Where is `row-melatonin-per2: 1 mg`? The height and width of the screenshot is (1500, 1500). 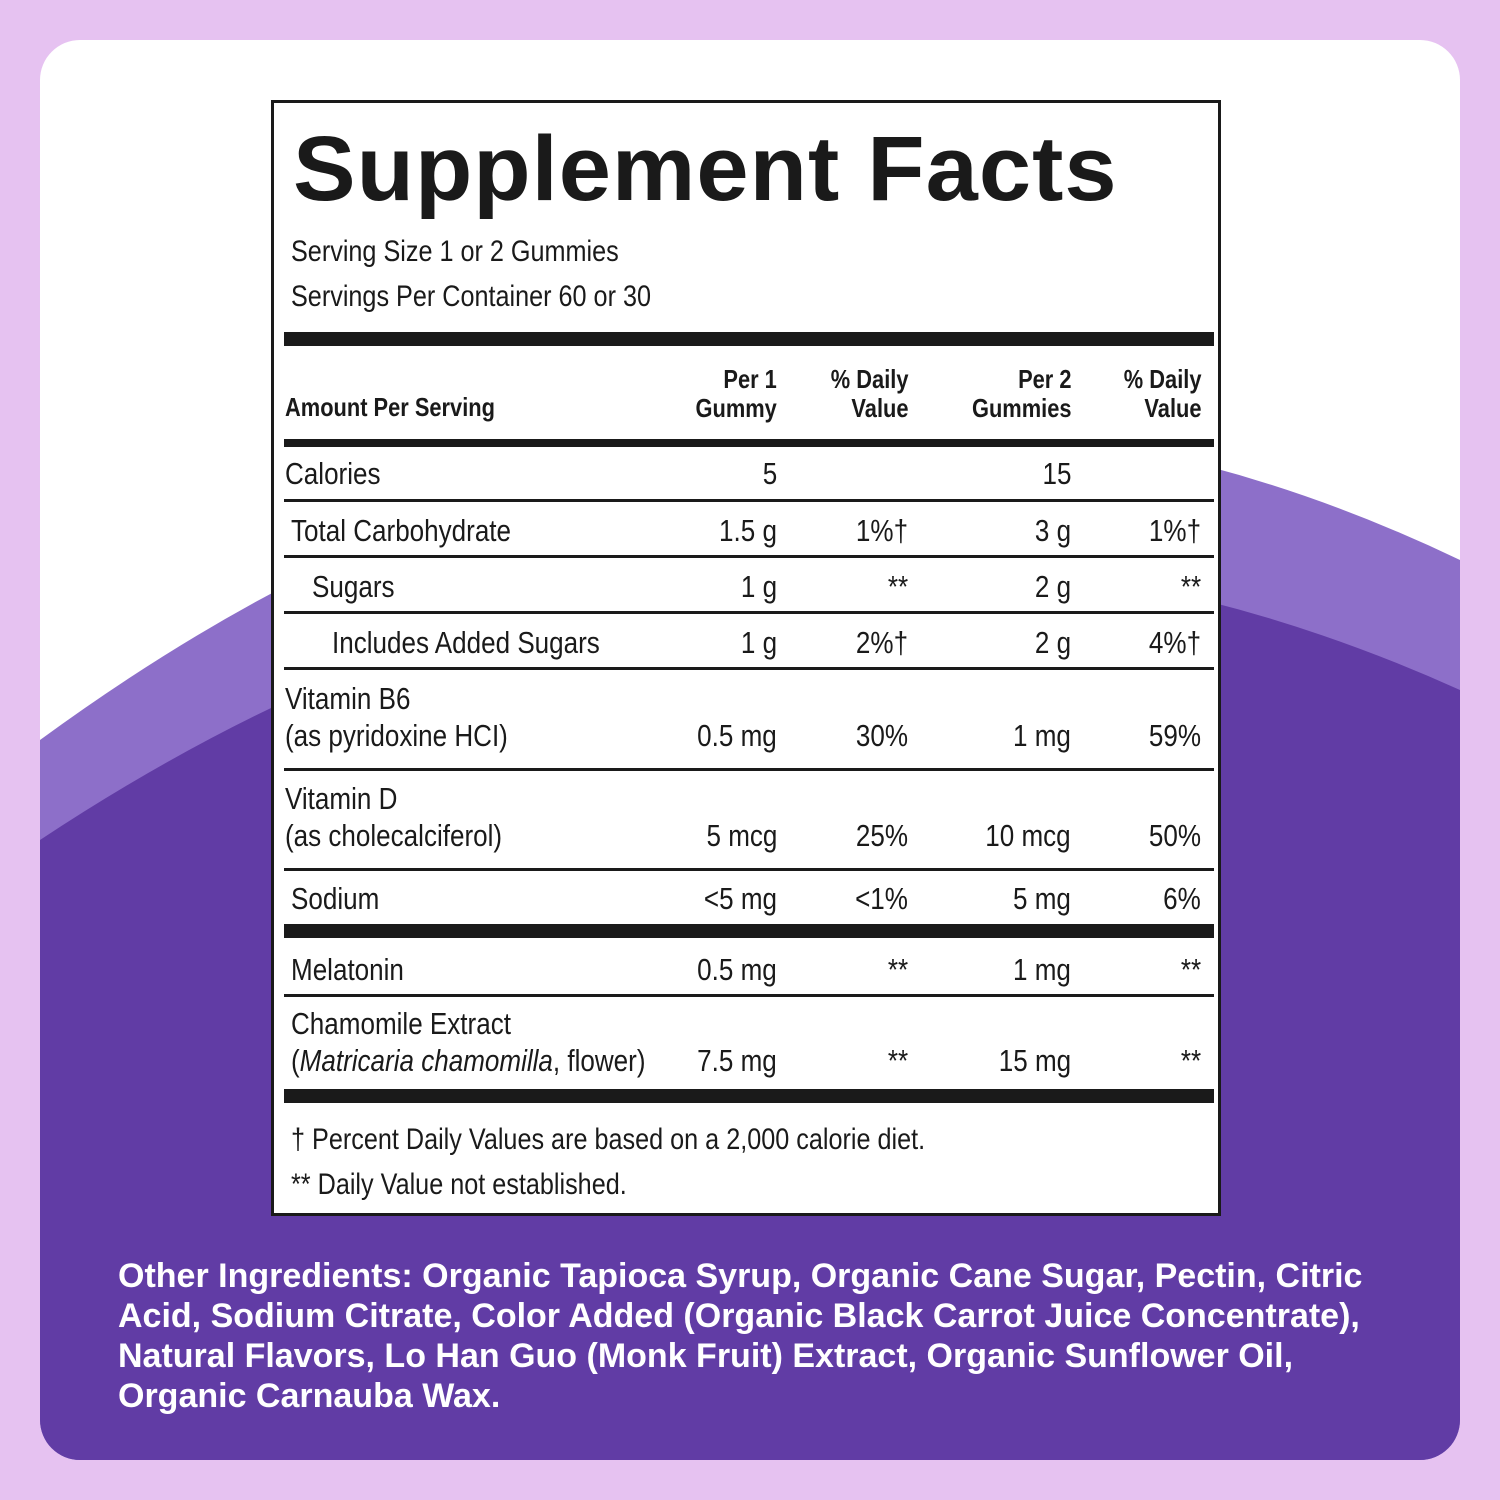
row-melatonin-per2: 1 mg is located at coordinates (1042, 969).